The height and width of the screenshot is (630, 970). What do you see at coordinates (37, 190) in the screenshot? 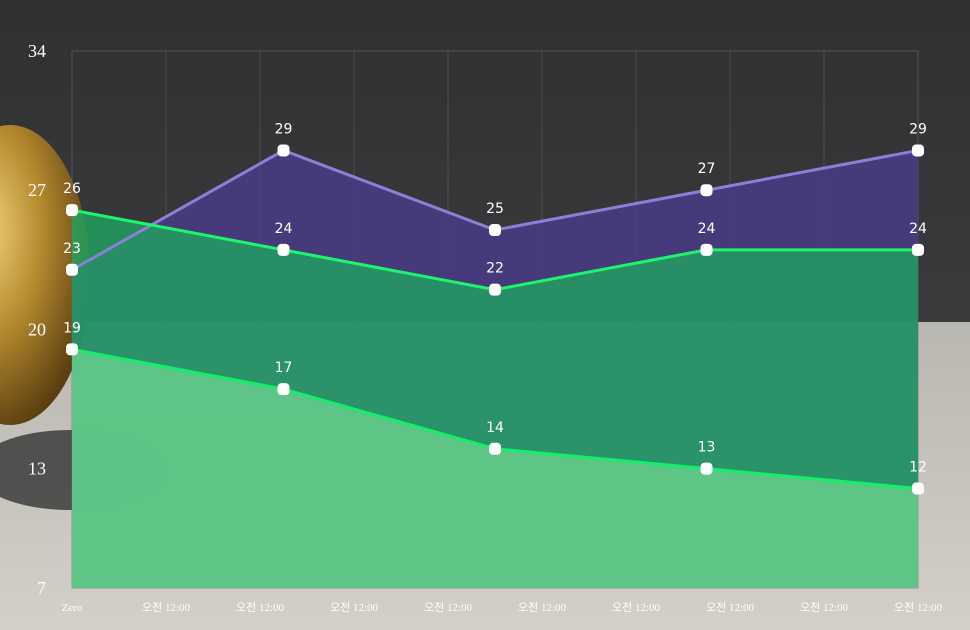
I see `y-tick-label: 27` at bounding box center [37, 190].